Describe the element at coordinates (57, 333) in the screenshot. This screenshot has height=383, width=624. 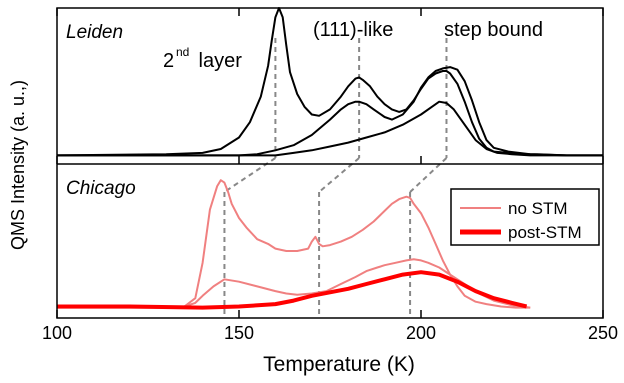
I see `x-tick-label-100: 100` at that location.